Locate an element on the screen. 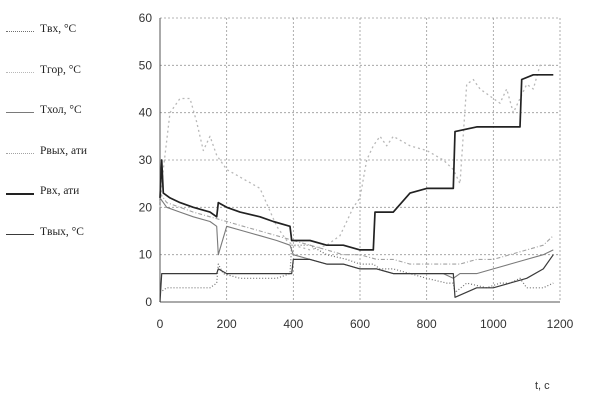 The image size is (592, 398). legend-swatch-t-gor is located at coordinates (20, 72).